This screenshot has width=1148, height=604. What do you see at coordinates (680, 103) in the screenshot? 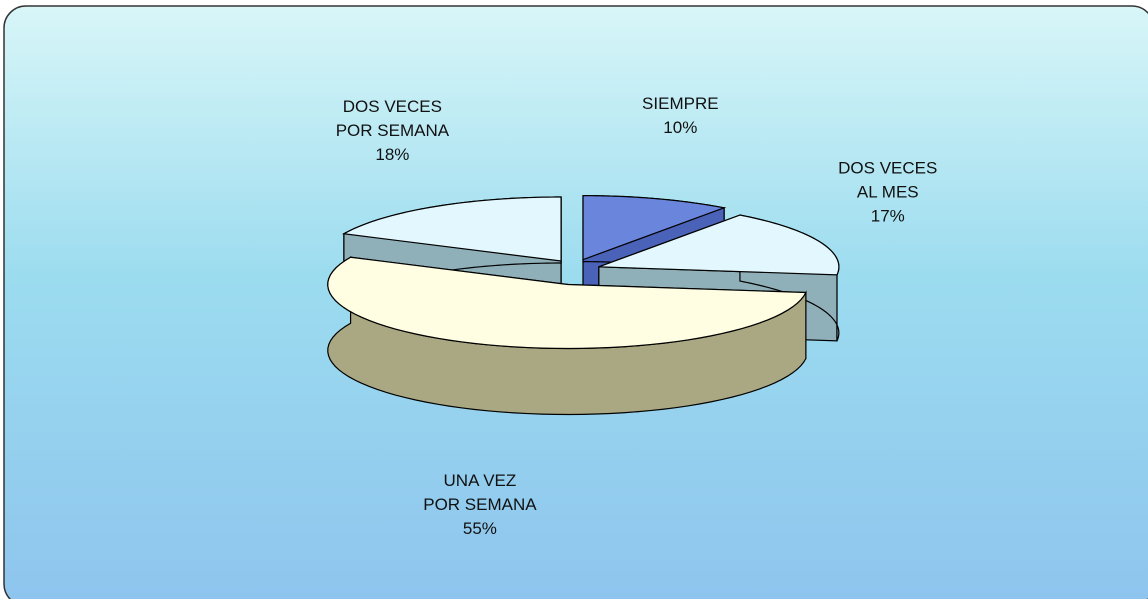
I see `slice-label: SIEMPRE` at bounding box center [680, 103].